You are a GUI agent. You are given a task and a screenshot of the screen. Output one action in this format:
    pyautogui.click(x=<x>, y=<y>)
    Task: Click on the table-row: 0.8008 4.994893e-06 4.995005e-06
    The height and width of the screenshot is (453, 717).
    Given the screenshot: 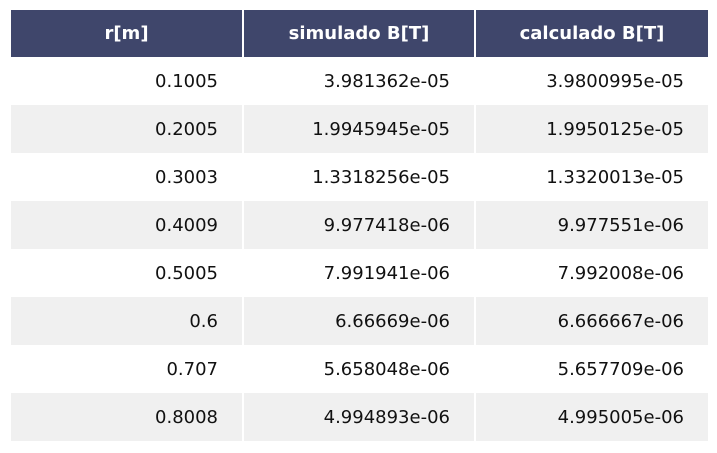 What is the action you would take?
    pyautogui.click(x=359, y=417)
    